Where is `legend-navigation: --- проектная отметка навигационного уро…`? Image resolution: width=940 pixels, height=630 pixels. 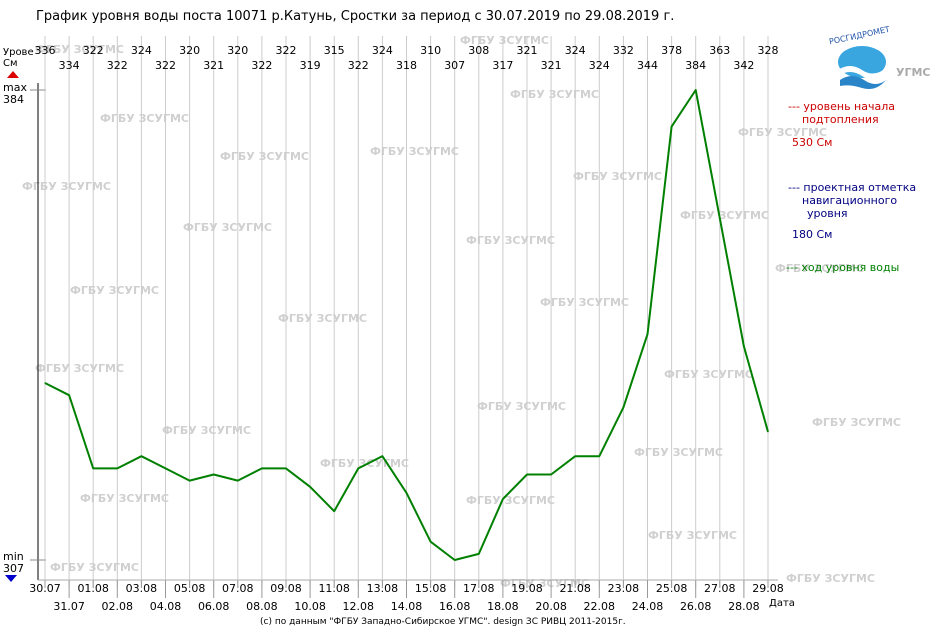
legend-navigation: --- проектная отметка навигационного уро… is located at coordinates (850, 211).